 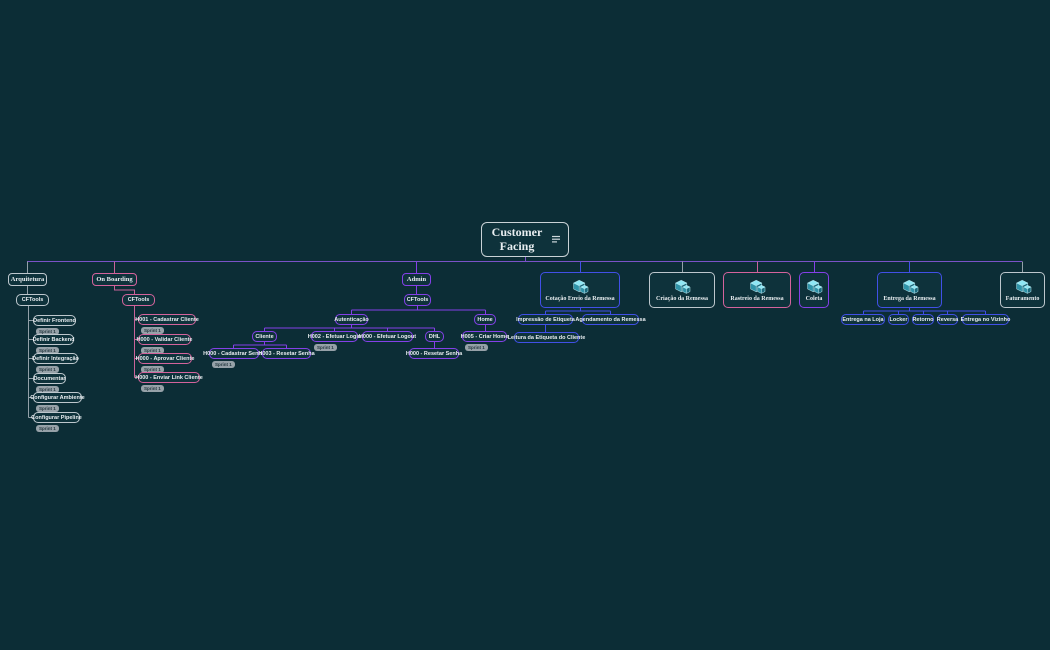 I want to click on node-label: Entrega na Loja, so click(x=863, y=319).